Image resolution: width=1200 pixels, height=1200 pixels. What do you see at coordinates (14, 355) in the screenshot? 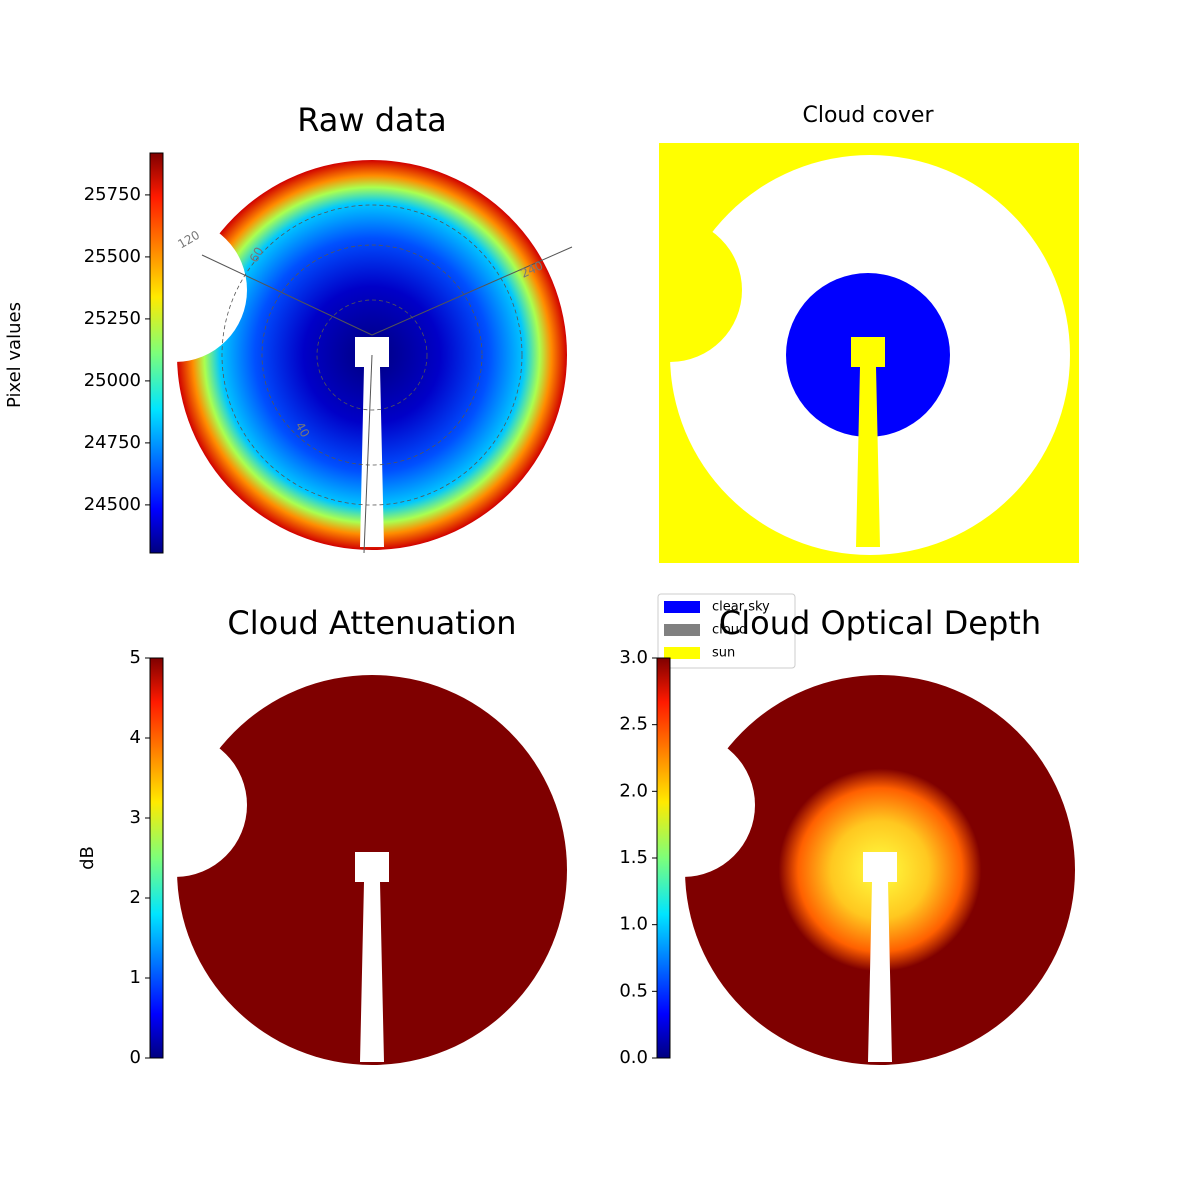
I see `colorbar-label: Pixel values` at bounding box center [14, 355].